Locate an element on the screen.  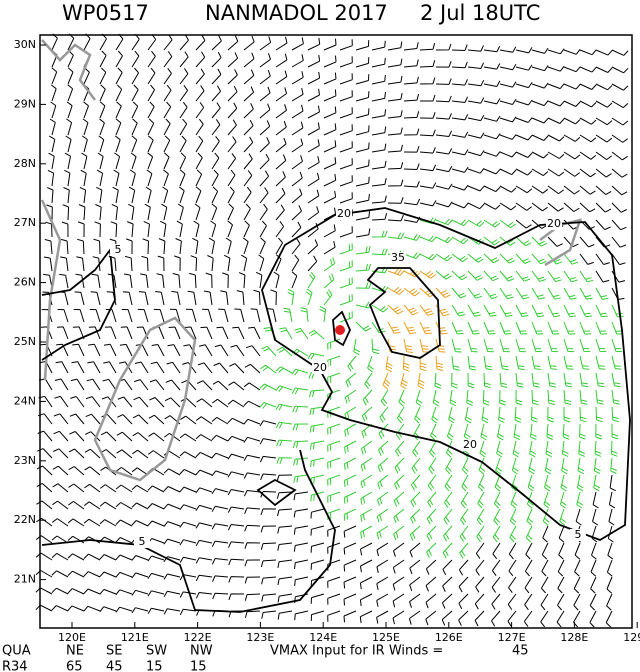
lon-label: 127E is located at coordinates (512, 637).